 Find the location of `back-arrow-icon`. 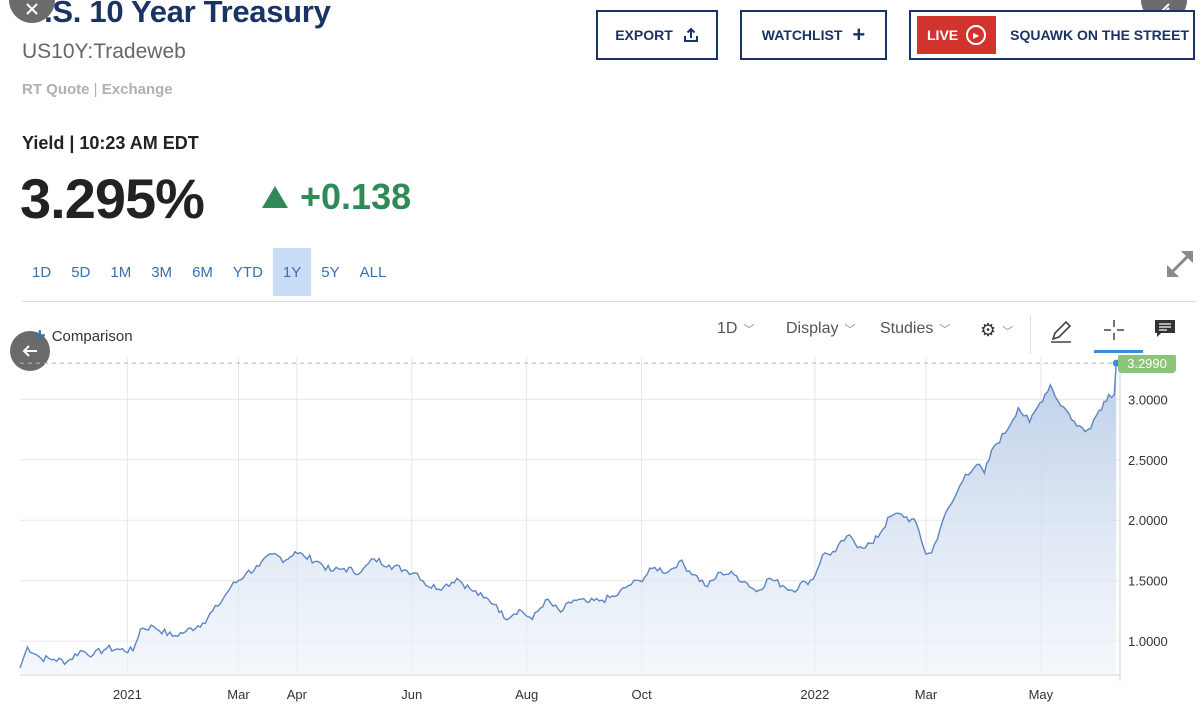

back-arrow-icon is located at coordinates (30, 351).